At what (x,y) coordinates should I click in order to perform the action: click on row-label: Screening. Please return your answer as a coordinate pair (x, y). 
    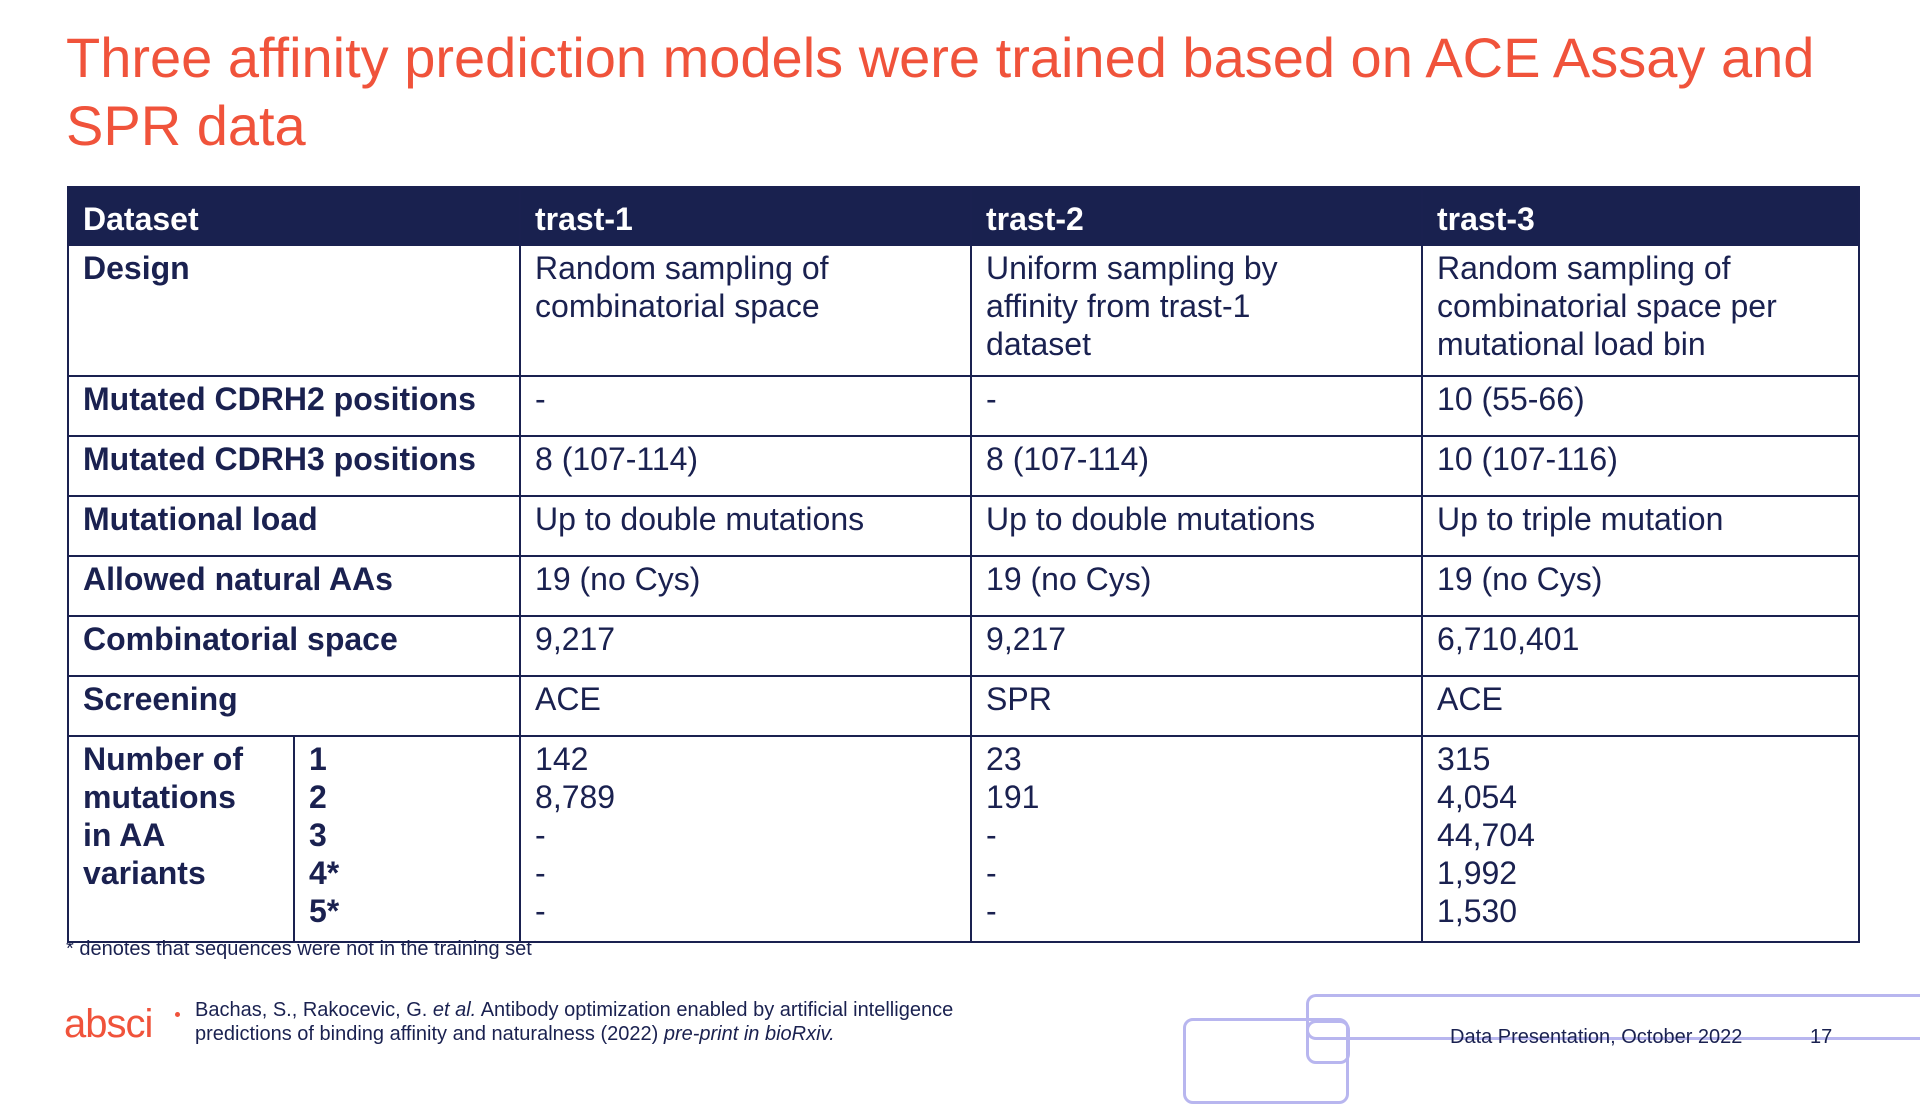
    Looking at the image, I should click on (294, 706).